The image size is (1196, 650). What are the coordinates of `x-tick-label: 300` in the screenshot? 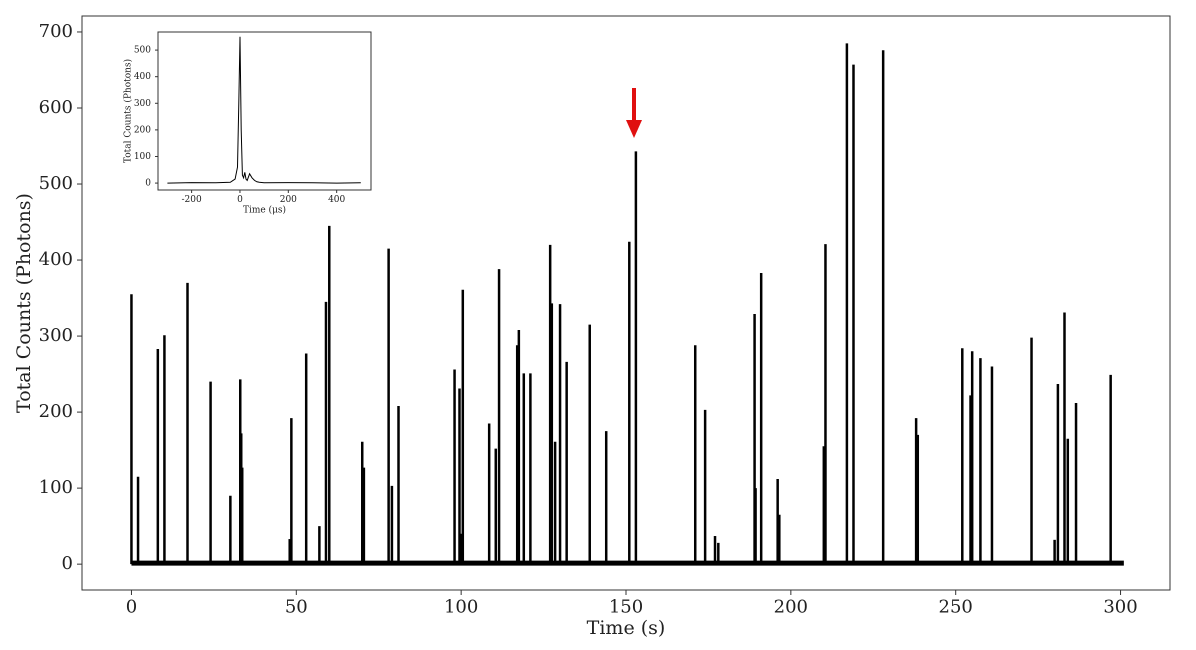 It's located at (1120, 607).